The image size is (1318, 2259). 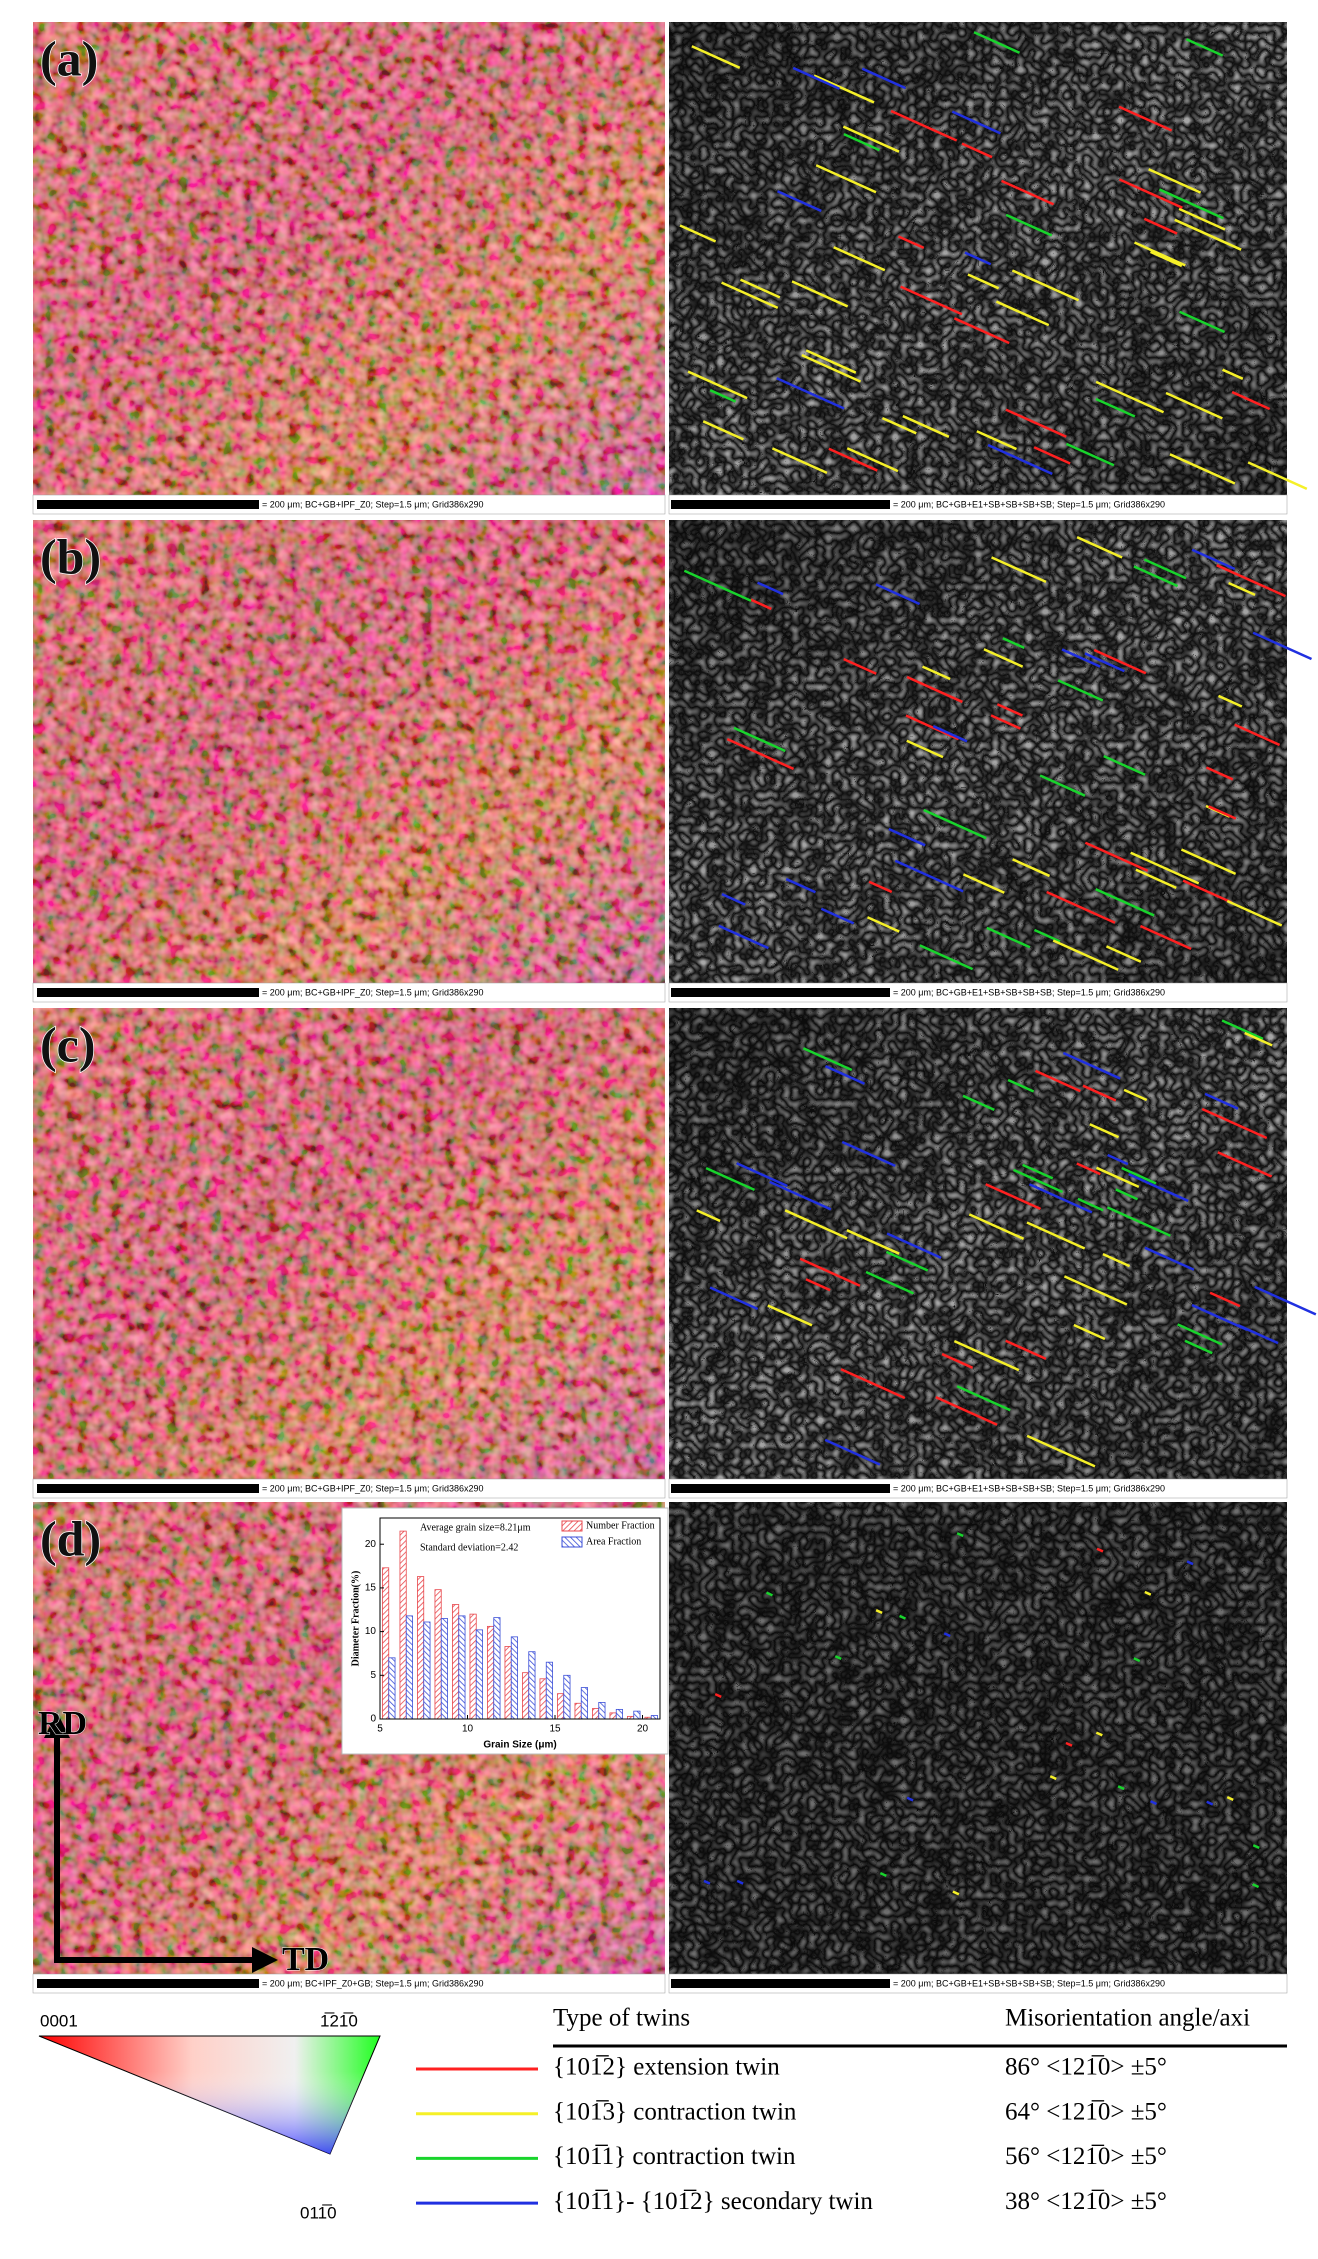 I want to click on grain-texture, so click(x=349, y=258).